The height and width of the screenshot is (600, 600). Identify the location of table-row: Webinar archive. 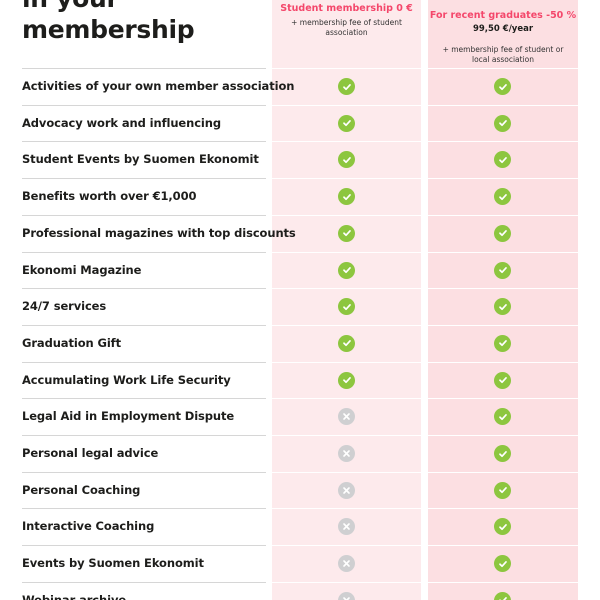
(300, 590).